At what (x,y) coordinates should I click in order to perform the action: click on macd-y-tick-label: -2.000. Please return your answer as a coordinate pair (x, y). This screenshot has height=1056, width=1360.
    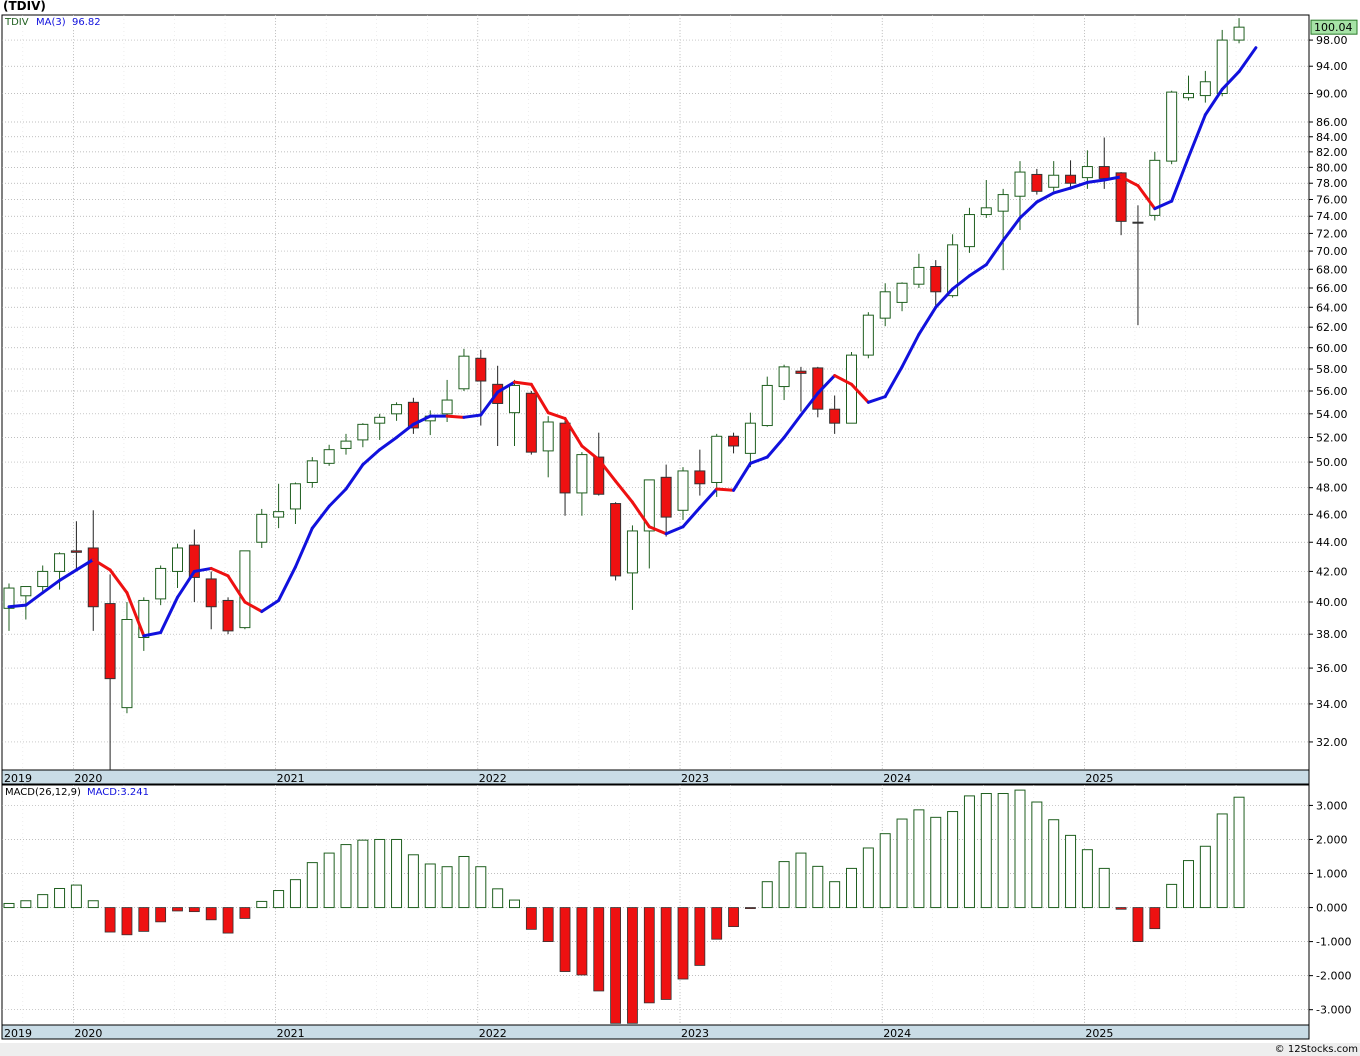
    Looking at the image, I should click on (1333, 976).